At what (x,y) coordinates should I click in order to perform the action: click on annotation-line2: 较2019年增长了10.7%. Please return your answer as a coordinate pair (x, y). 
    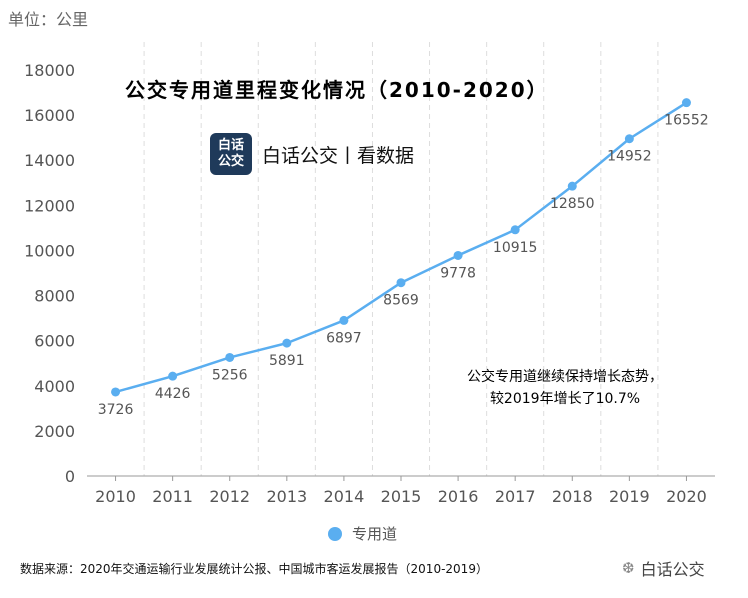
    Looking at the image, I should click on (565, 399).